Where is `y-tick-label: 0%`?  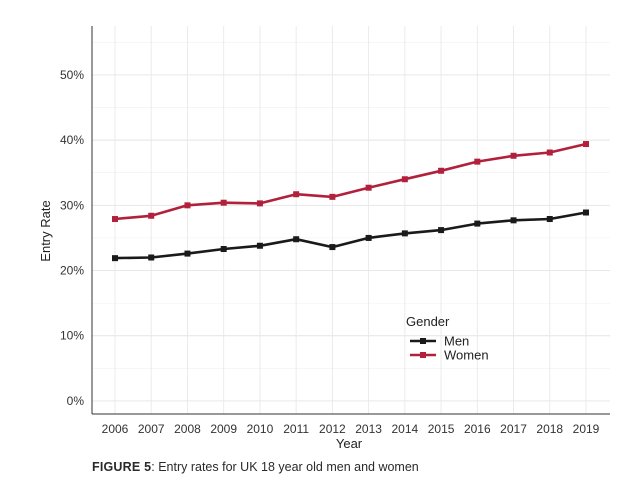 y-tick-label: 0% is located at coordinates (76, 401).